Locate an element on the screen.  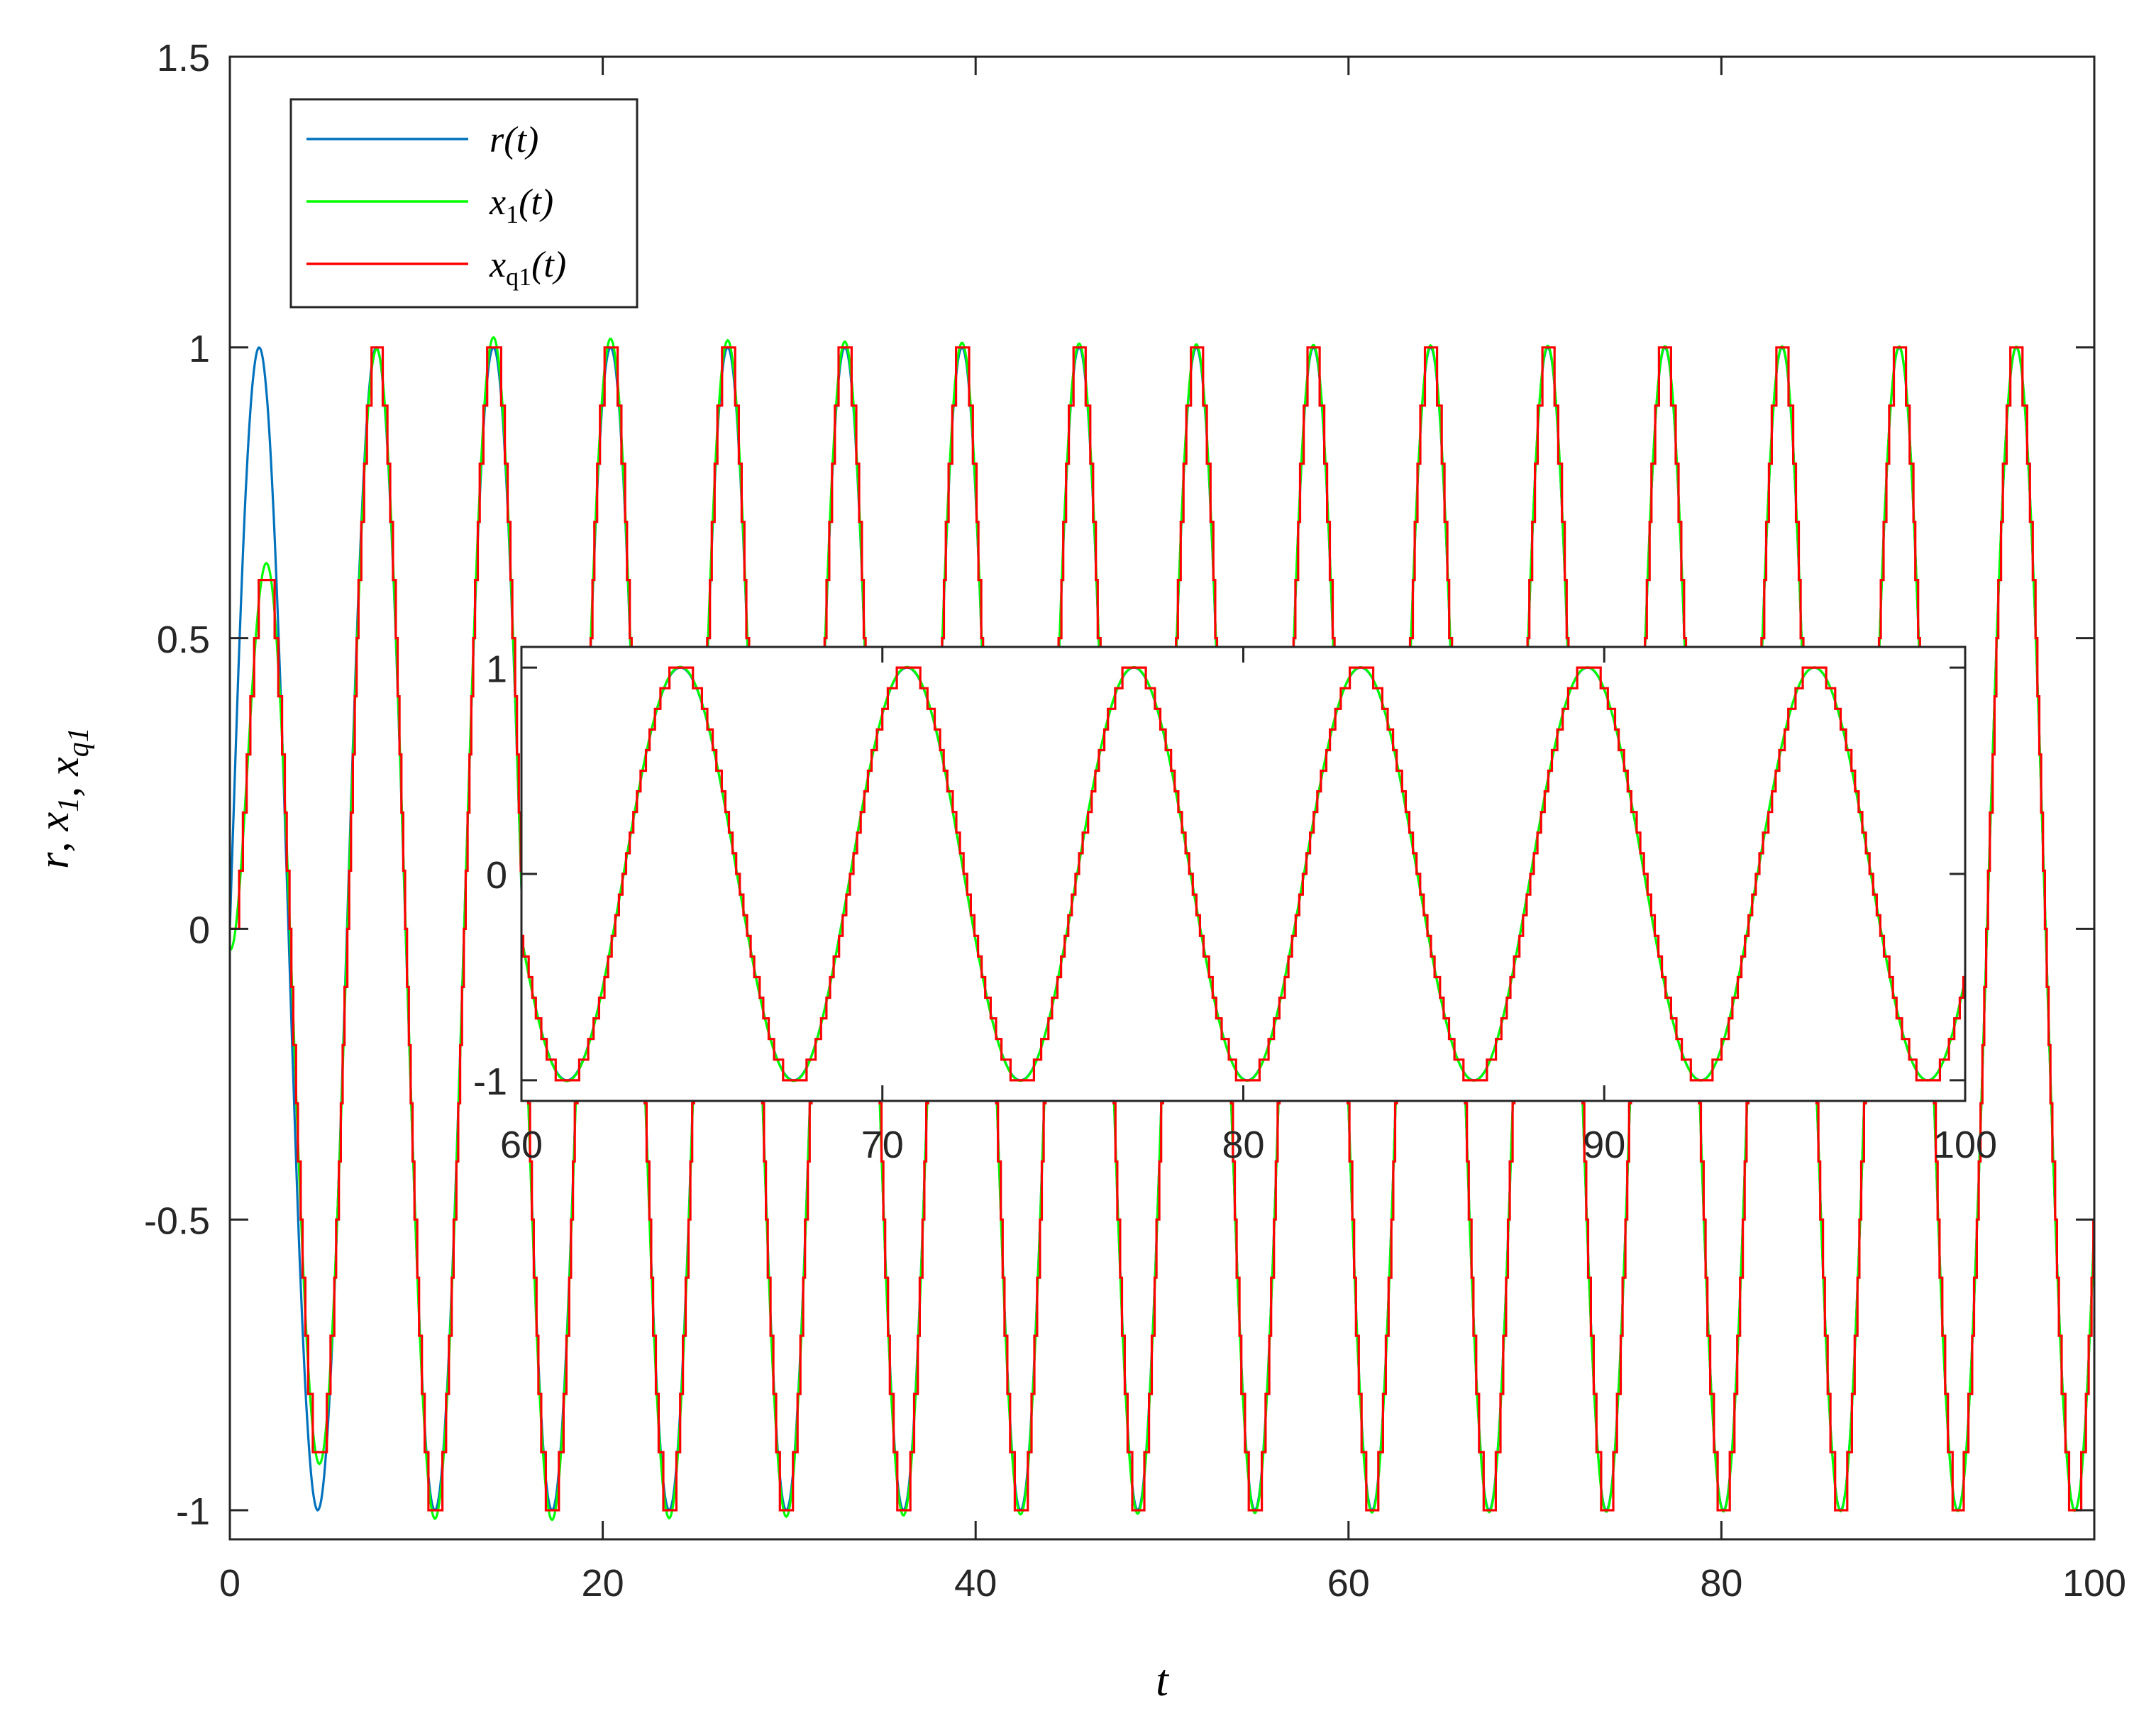
main-x-tick-label: 20 is located at coordinates (603, 1584).